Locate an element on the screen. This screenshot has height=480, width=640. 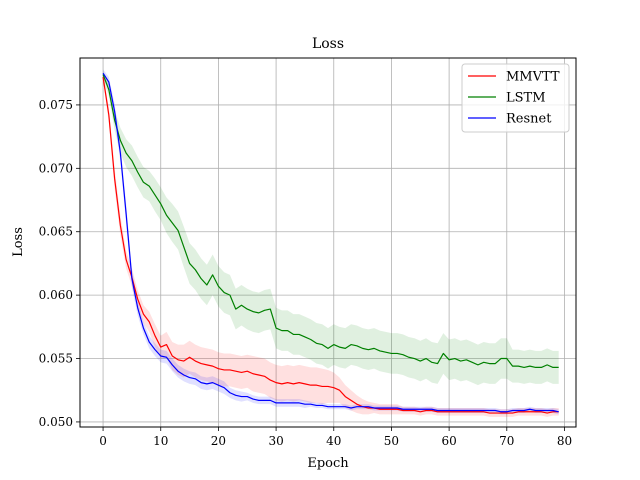
x-tick-label: 60 is located at coordinates (448, 441).